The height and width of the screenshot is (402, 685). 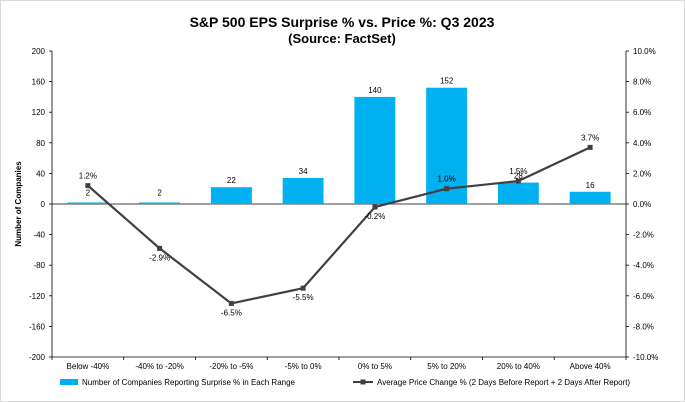 What do you see at coordinates (39, 112) in the screenshot?
I see `left-tick-label: 120` at bounding box center [39, 112].